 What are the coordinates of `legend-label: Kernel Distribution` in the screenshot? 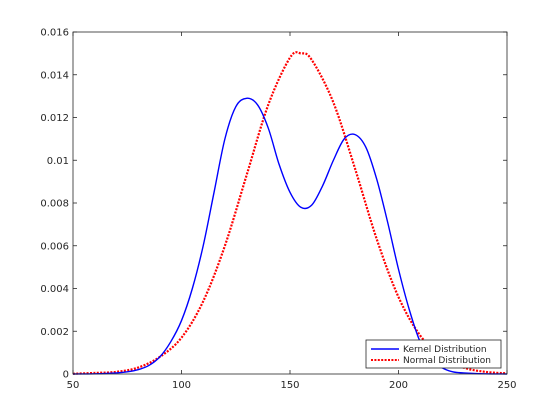 It's located at (445, 350).